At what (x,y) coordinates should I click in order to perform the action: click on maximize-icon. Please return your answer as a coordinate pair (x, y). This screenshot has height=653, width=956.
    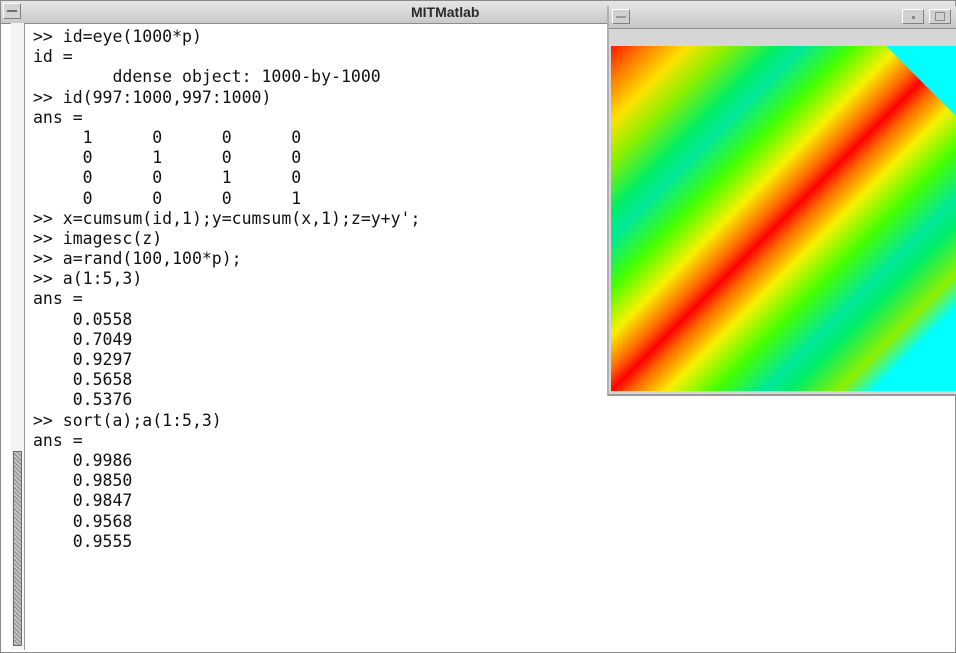
    Looking at the image, I should click on (940, 16).